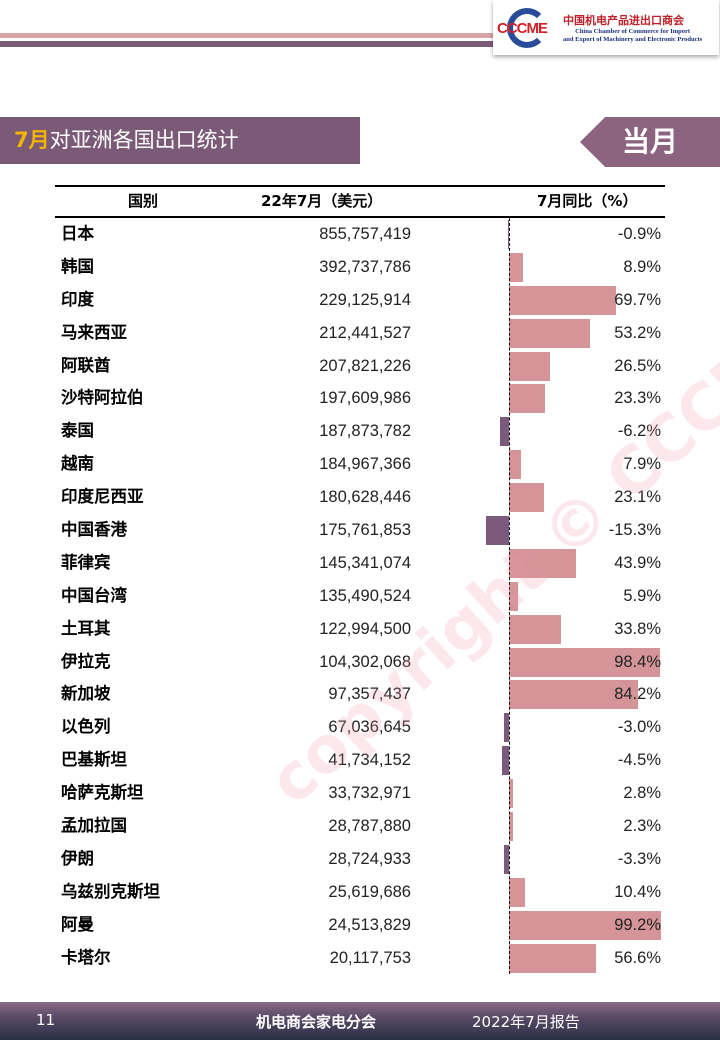 The height and width of the screenshot is (1040, 720). Describe the element at coordinates (86, 694) in the screenshot. I see `country-name: 新加坡` at that location.